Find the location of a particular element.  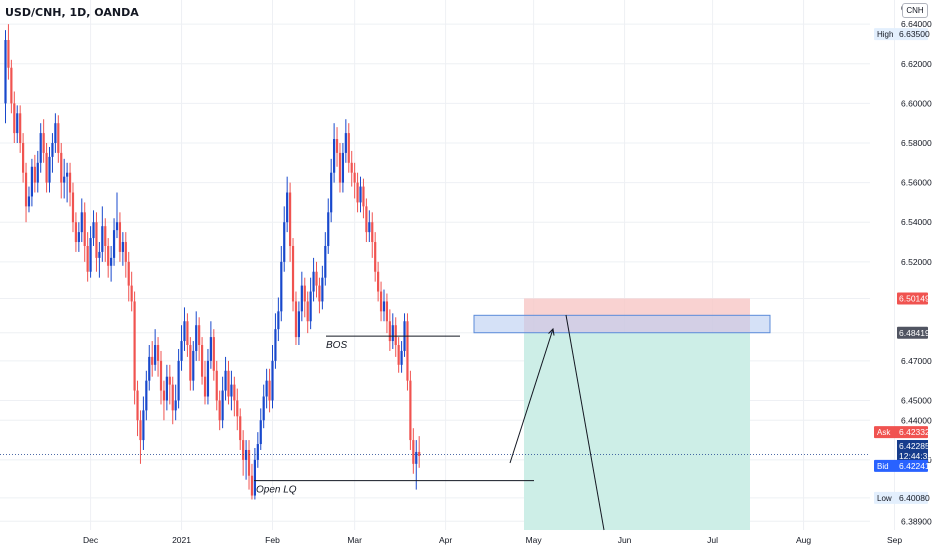

time-tick-label: Apr is located at coordinates (445, 540).